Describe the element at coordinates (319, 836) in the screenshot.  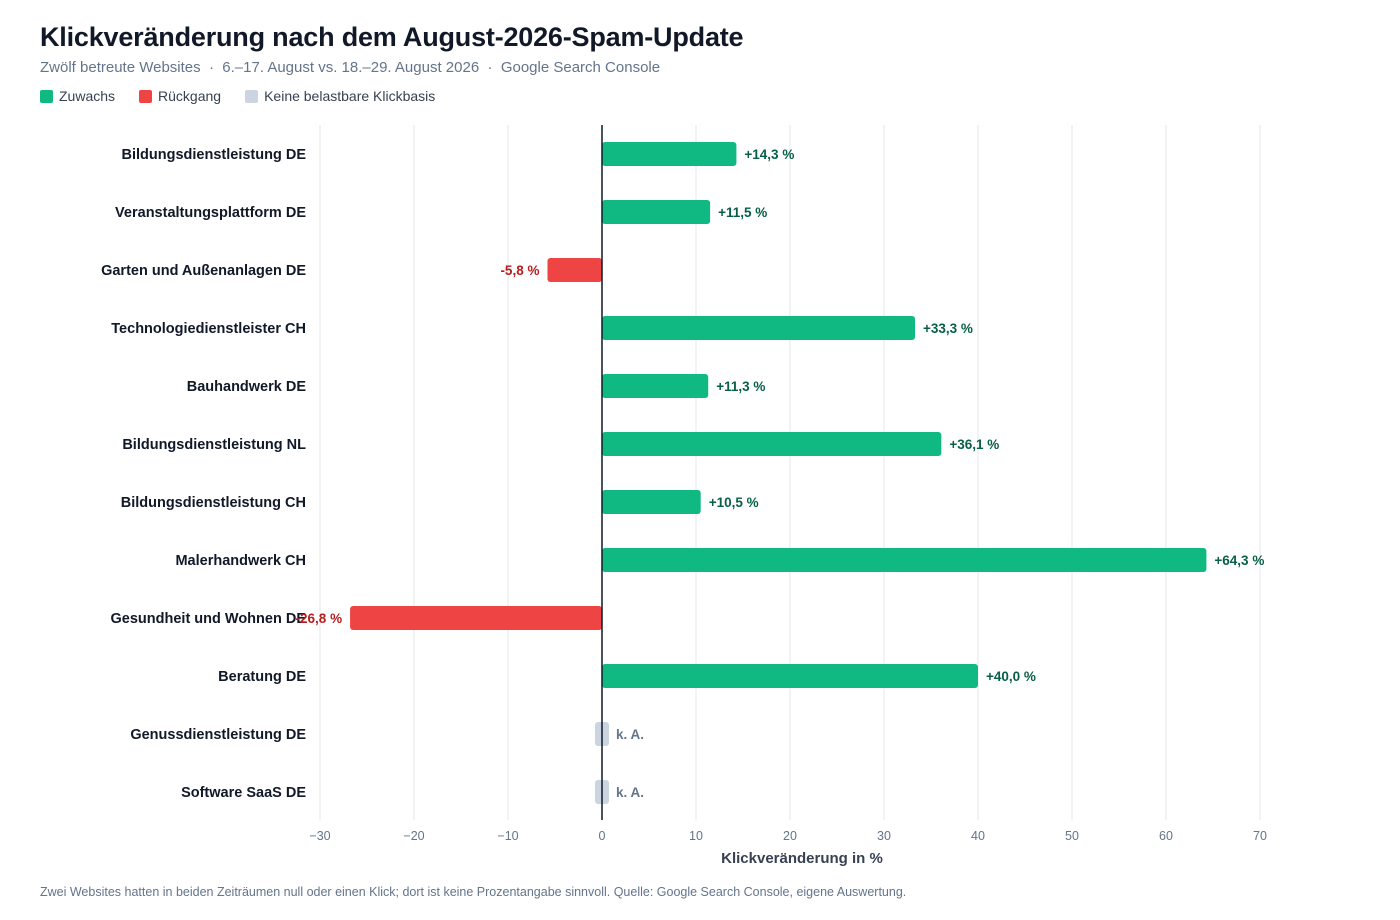
I see `x-tick-label: −30` at that location.